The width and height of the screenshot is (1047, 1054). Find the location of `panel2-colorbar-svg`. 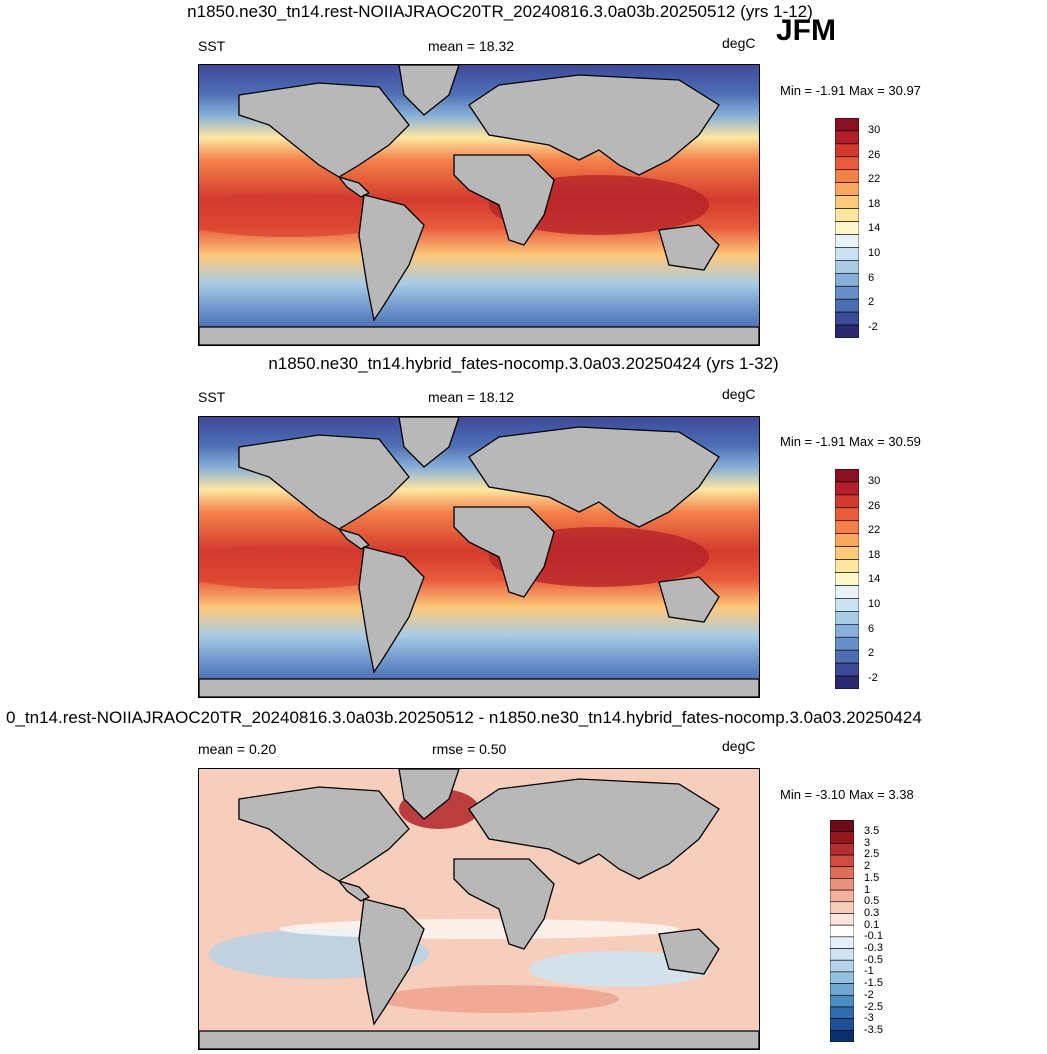

panel2-colorbar-svg is located at coordinates (847, 579).